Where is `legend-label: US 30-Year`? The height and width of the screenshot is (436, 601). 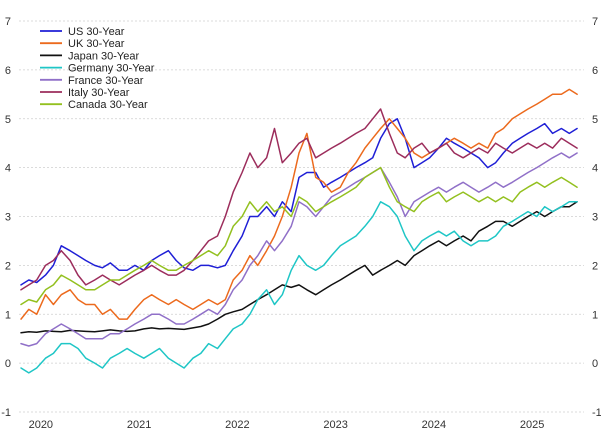
legend-label: US 30-Year is located at coordinates (96, 32).